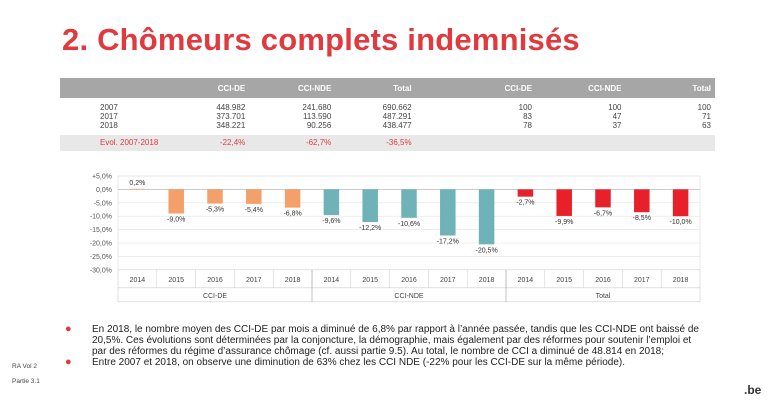 This screenshot has width=770, height=405. Describe the element at coordinates (101, 244) in the screenshot. I see `y-tick-label: -20,0%` at that location.